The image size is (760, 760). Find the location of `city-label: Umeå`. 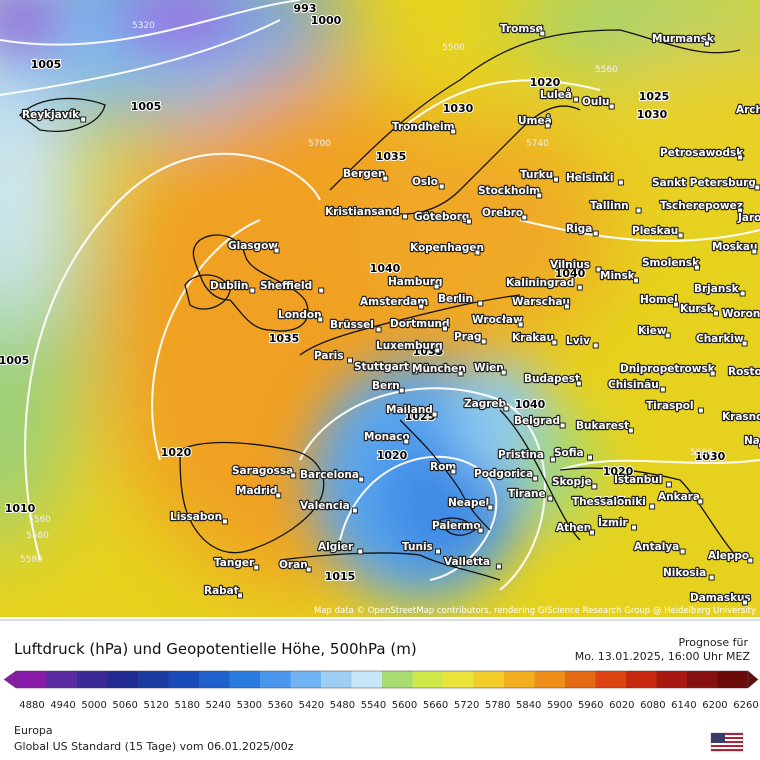

city-label: Umeå is located at coordinates (535, 120).